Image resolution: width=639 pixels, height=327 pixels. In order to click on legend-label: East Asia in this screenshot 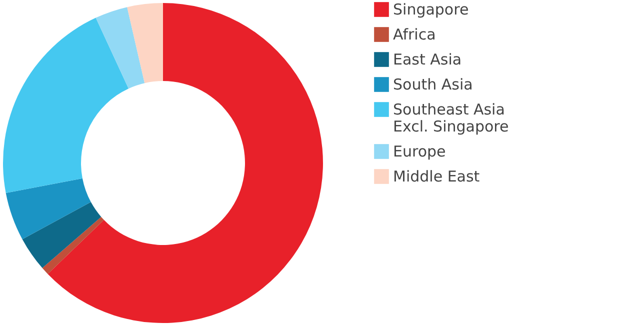, I will do `click(427, 59)`.